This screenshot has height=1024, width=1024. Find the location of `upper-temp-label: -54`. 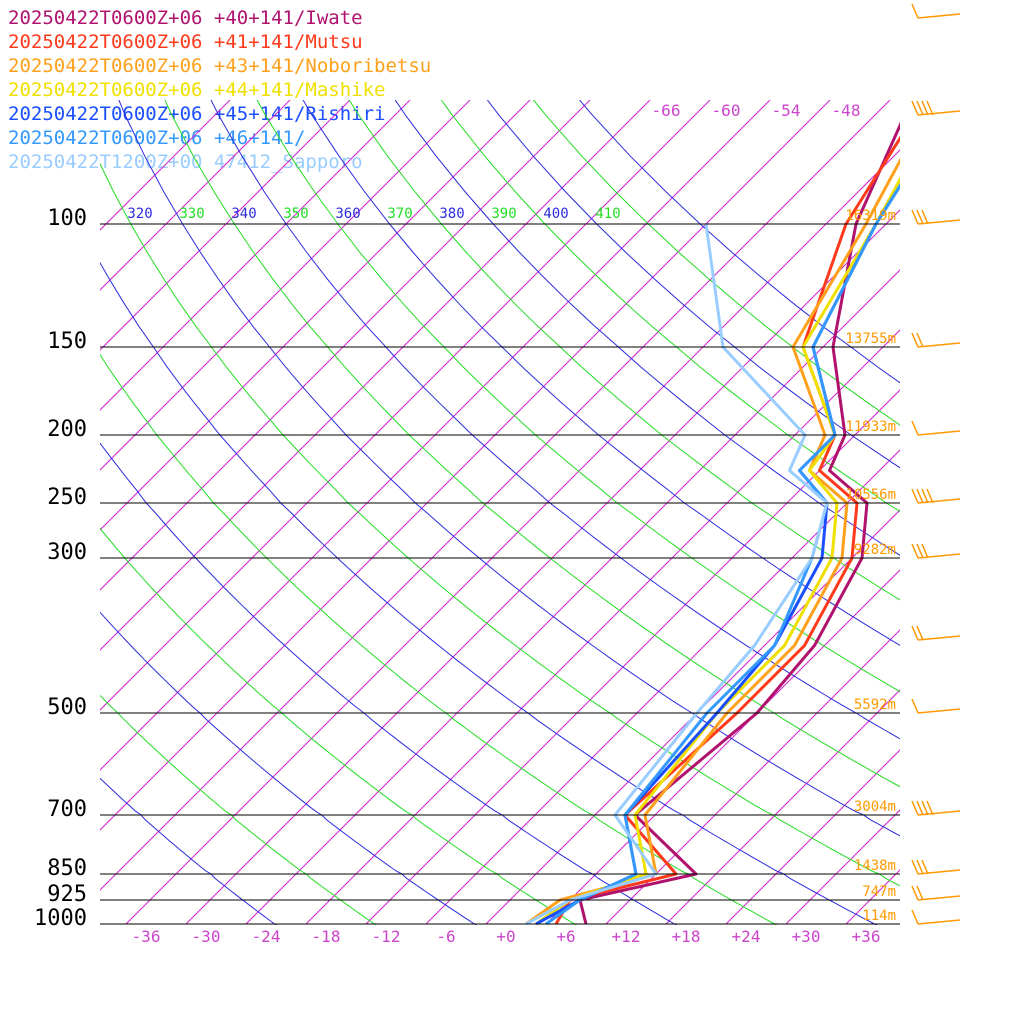

upper-temp-label: -54 is located at coordinates (786, 110).